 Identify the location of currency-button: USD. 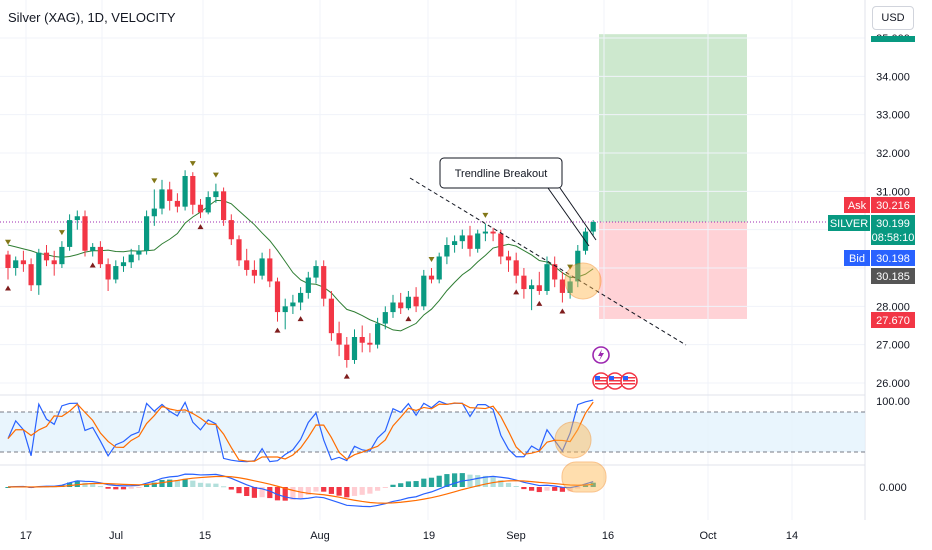
(893, 18).